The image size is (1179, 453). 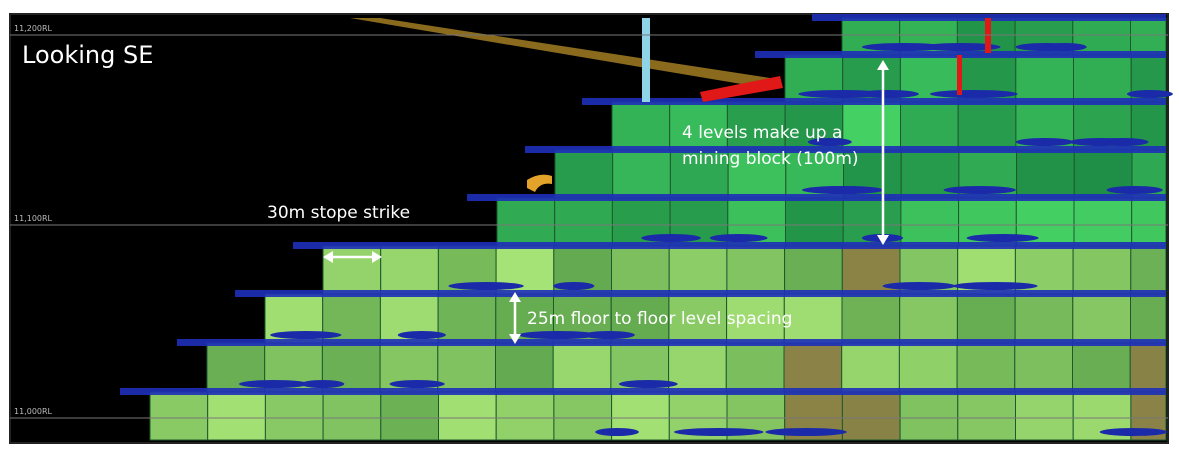 I want to click on annotation: 4 levels make up a, so click(x=762, y=133).